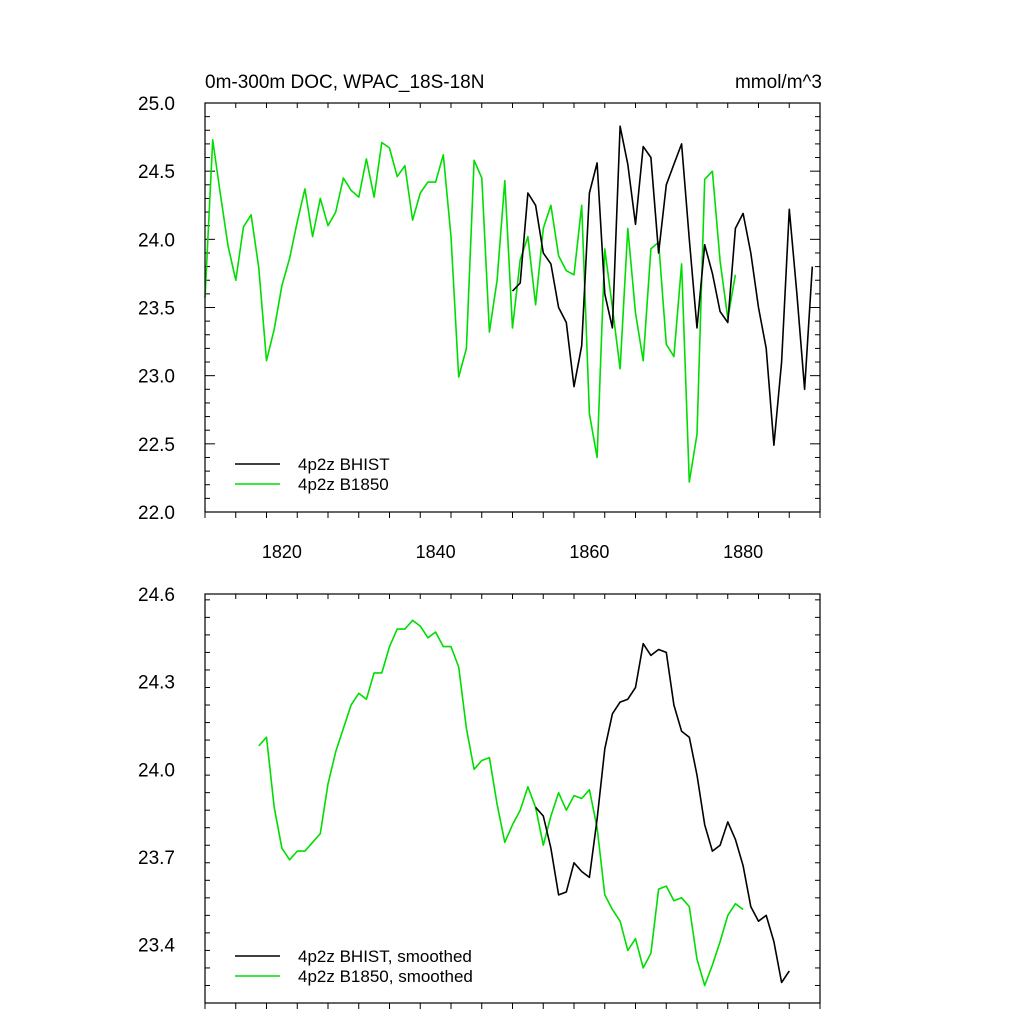  I want to click on series-line-4p2z-bhist, so click(662, 286).